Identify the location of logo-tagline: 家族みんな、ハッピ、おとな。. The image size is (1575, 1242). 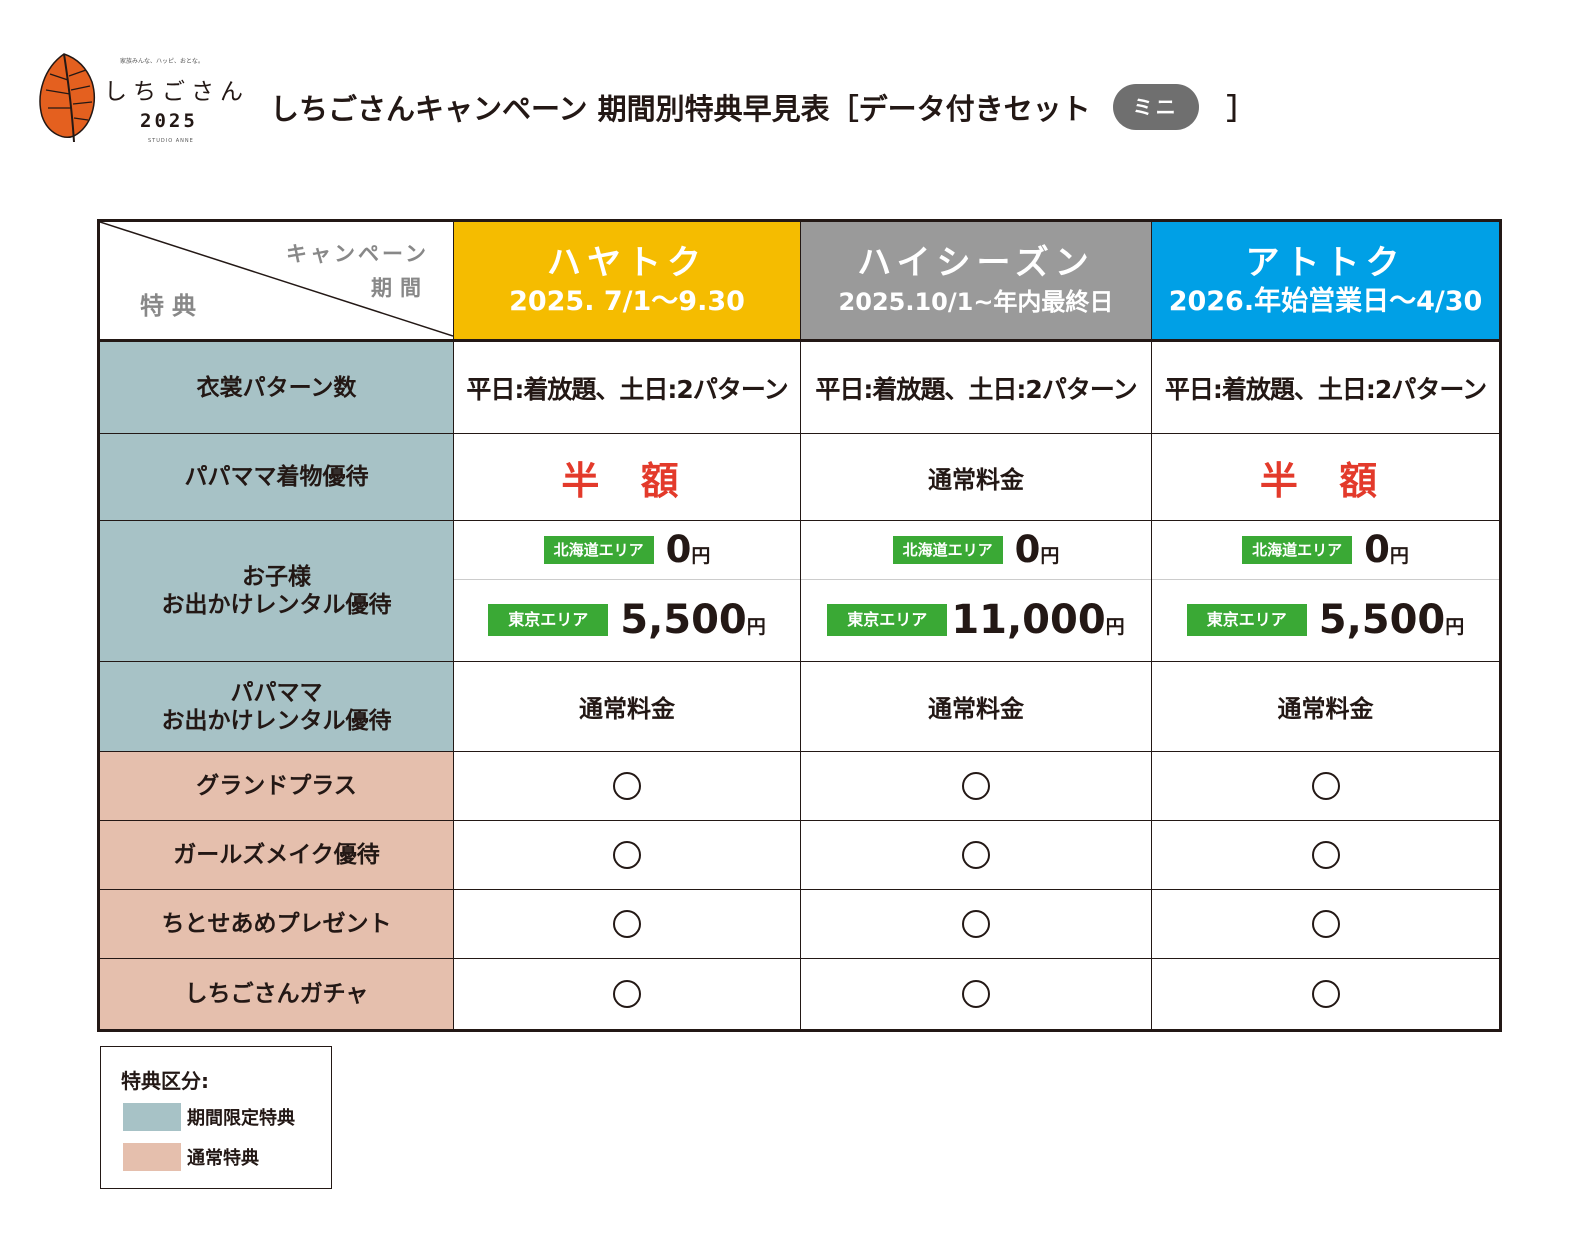
(162, 61).